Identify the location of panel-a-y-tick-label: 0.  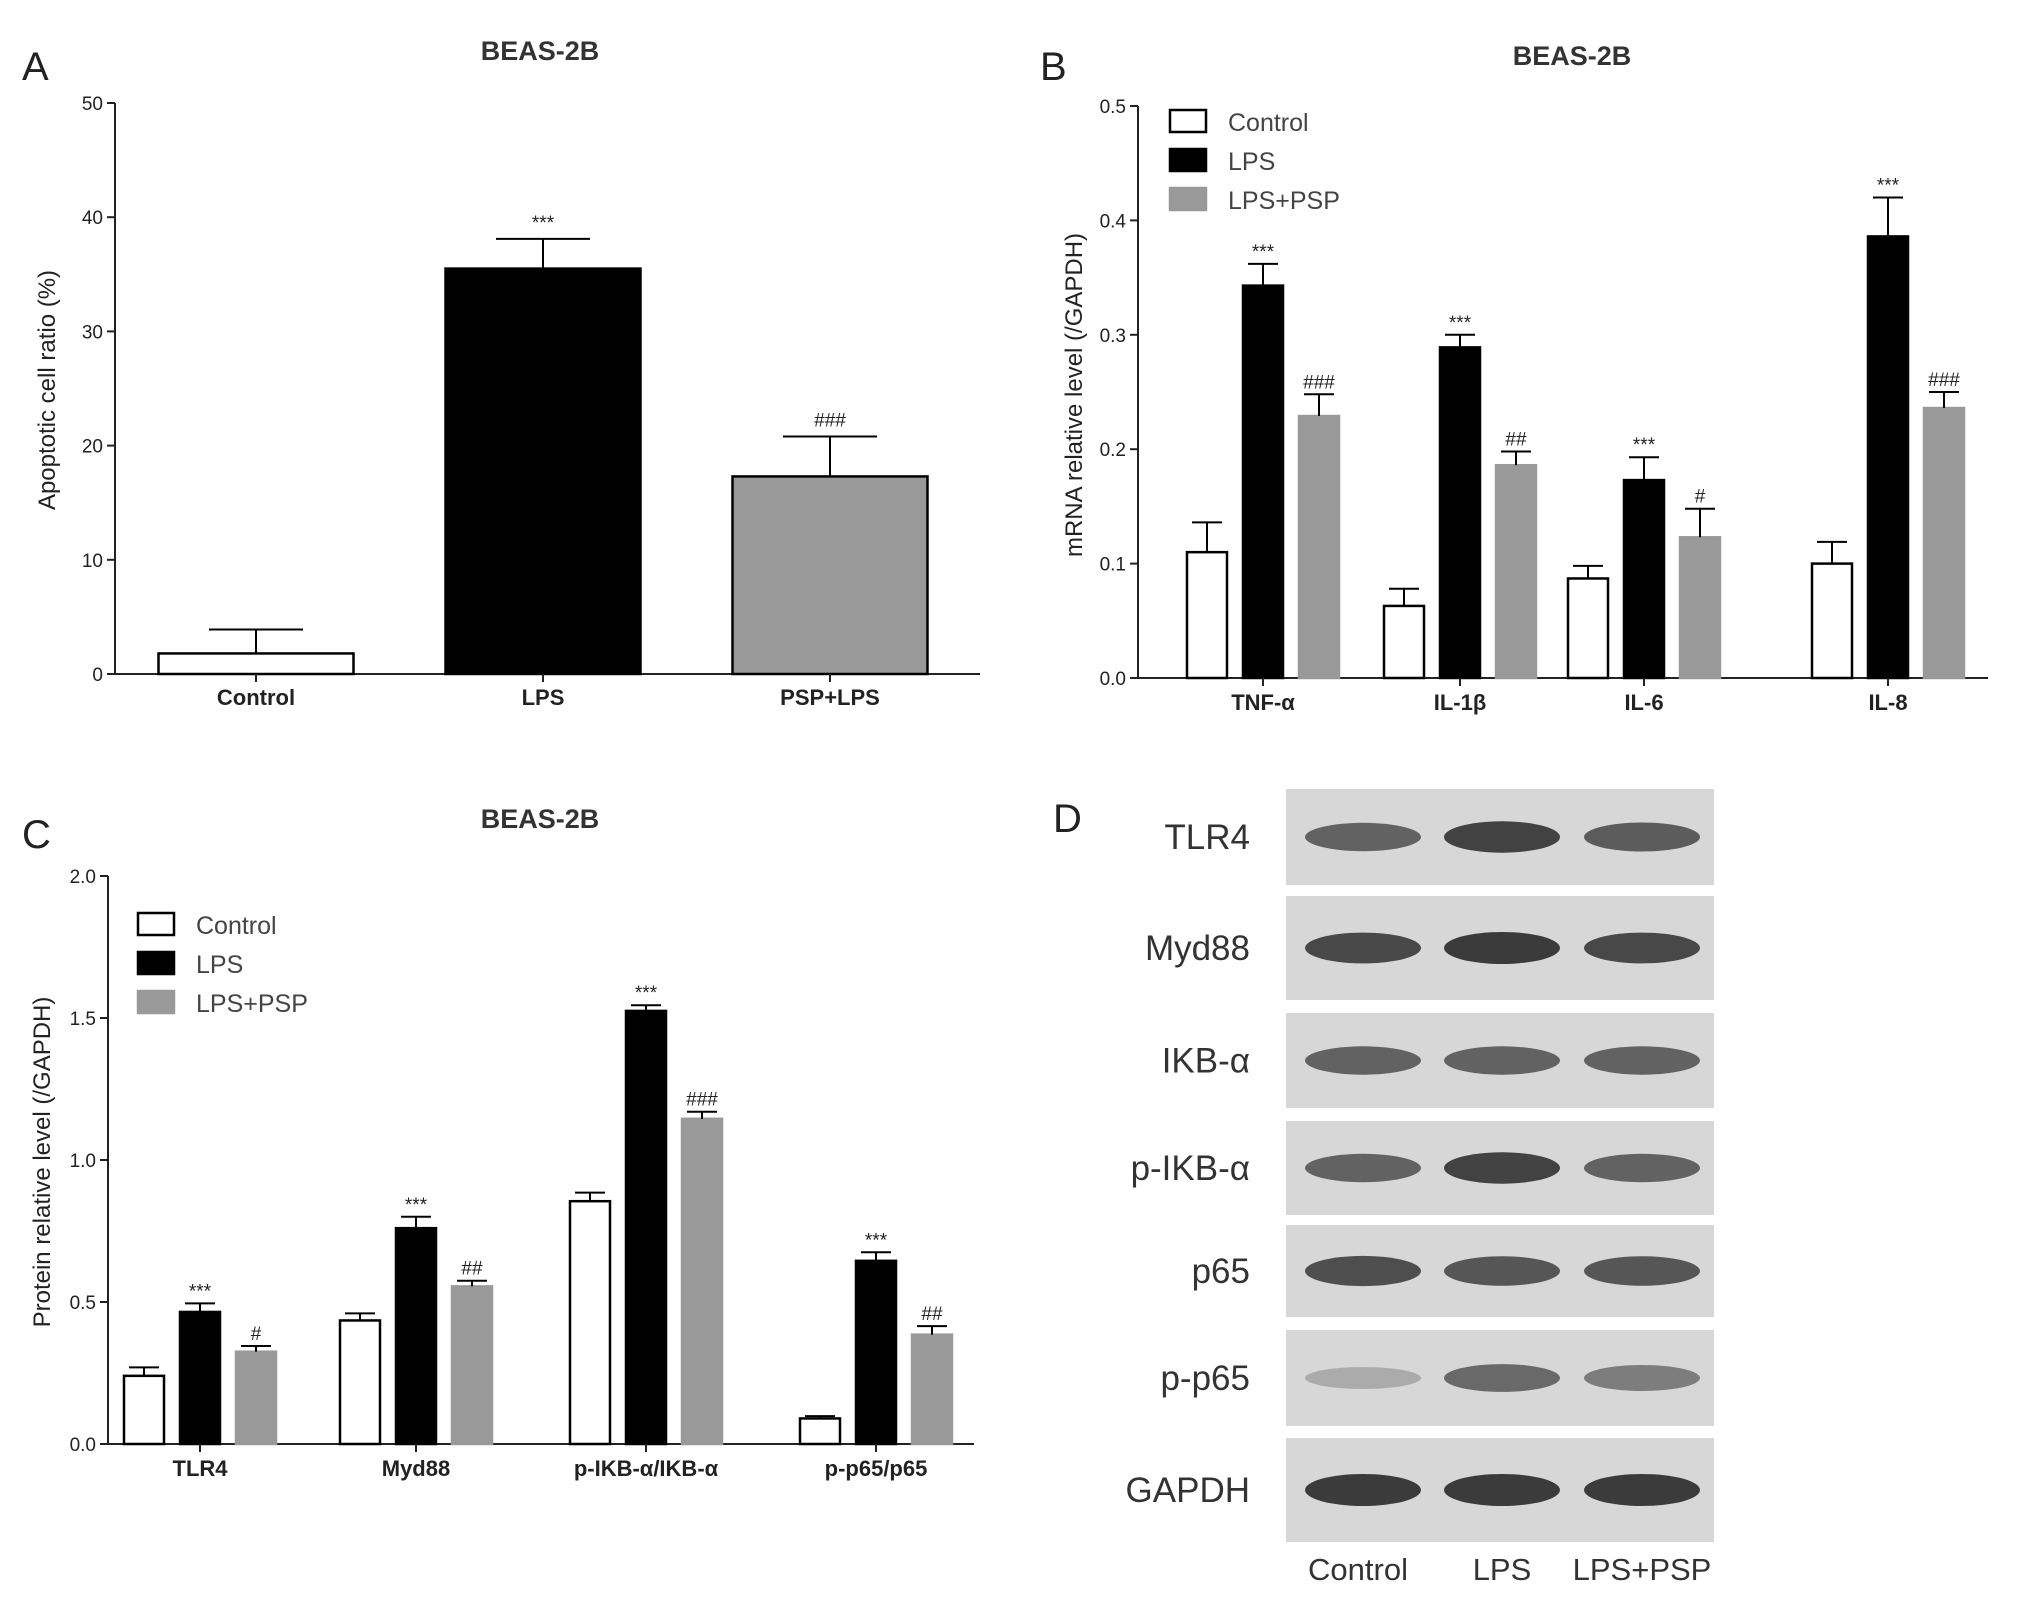
(97, 675).